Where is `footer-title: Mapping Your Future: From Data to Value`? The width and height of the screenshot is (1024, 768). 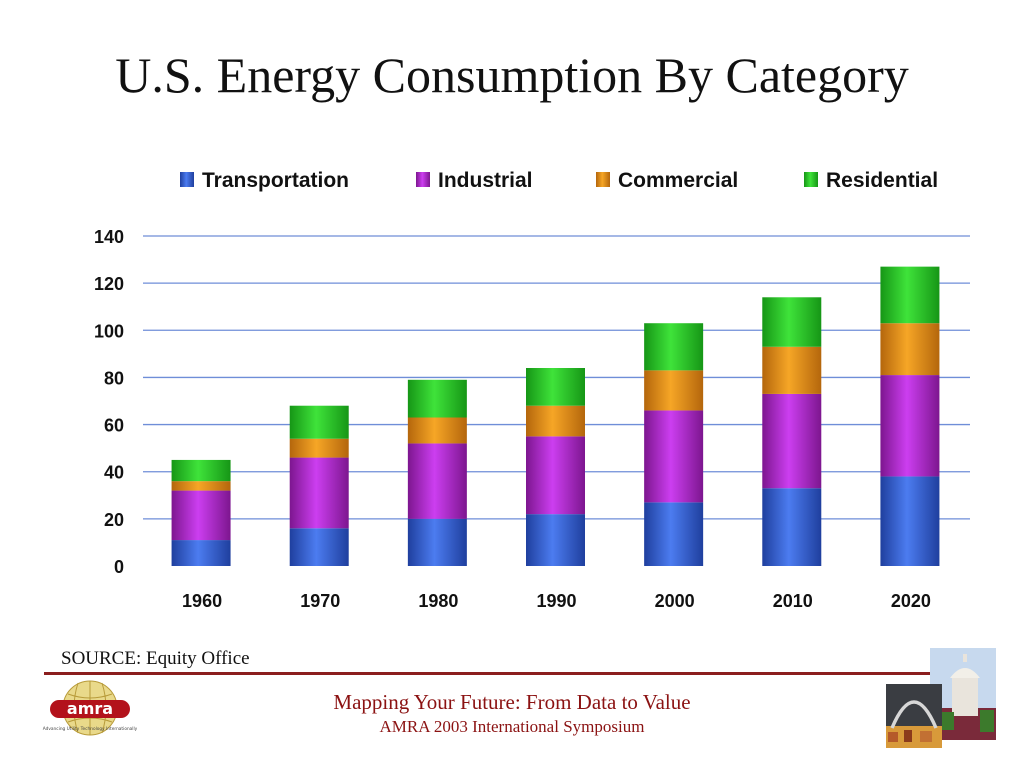
footer-title: Mapping Your Future: From Data to Value is located at coordinates (512, 702).